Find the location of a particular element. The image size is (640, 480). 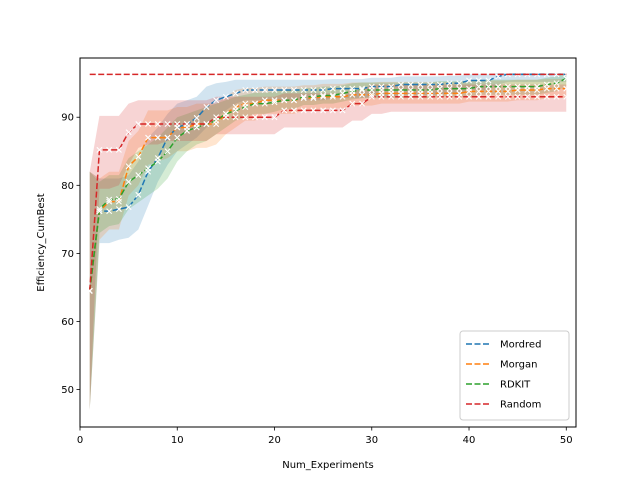

legend-label-morgan: Morgan is located at coordinates (519, 365).